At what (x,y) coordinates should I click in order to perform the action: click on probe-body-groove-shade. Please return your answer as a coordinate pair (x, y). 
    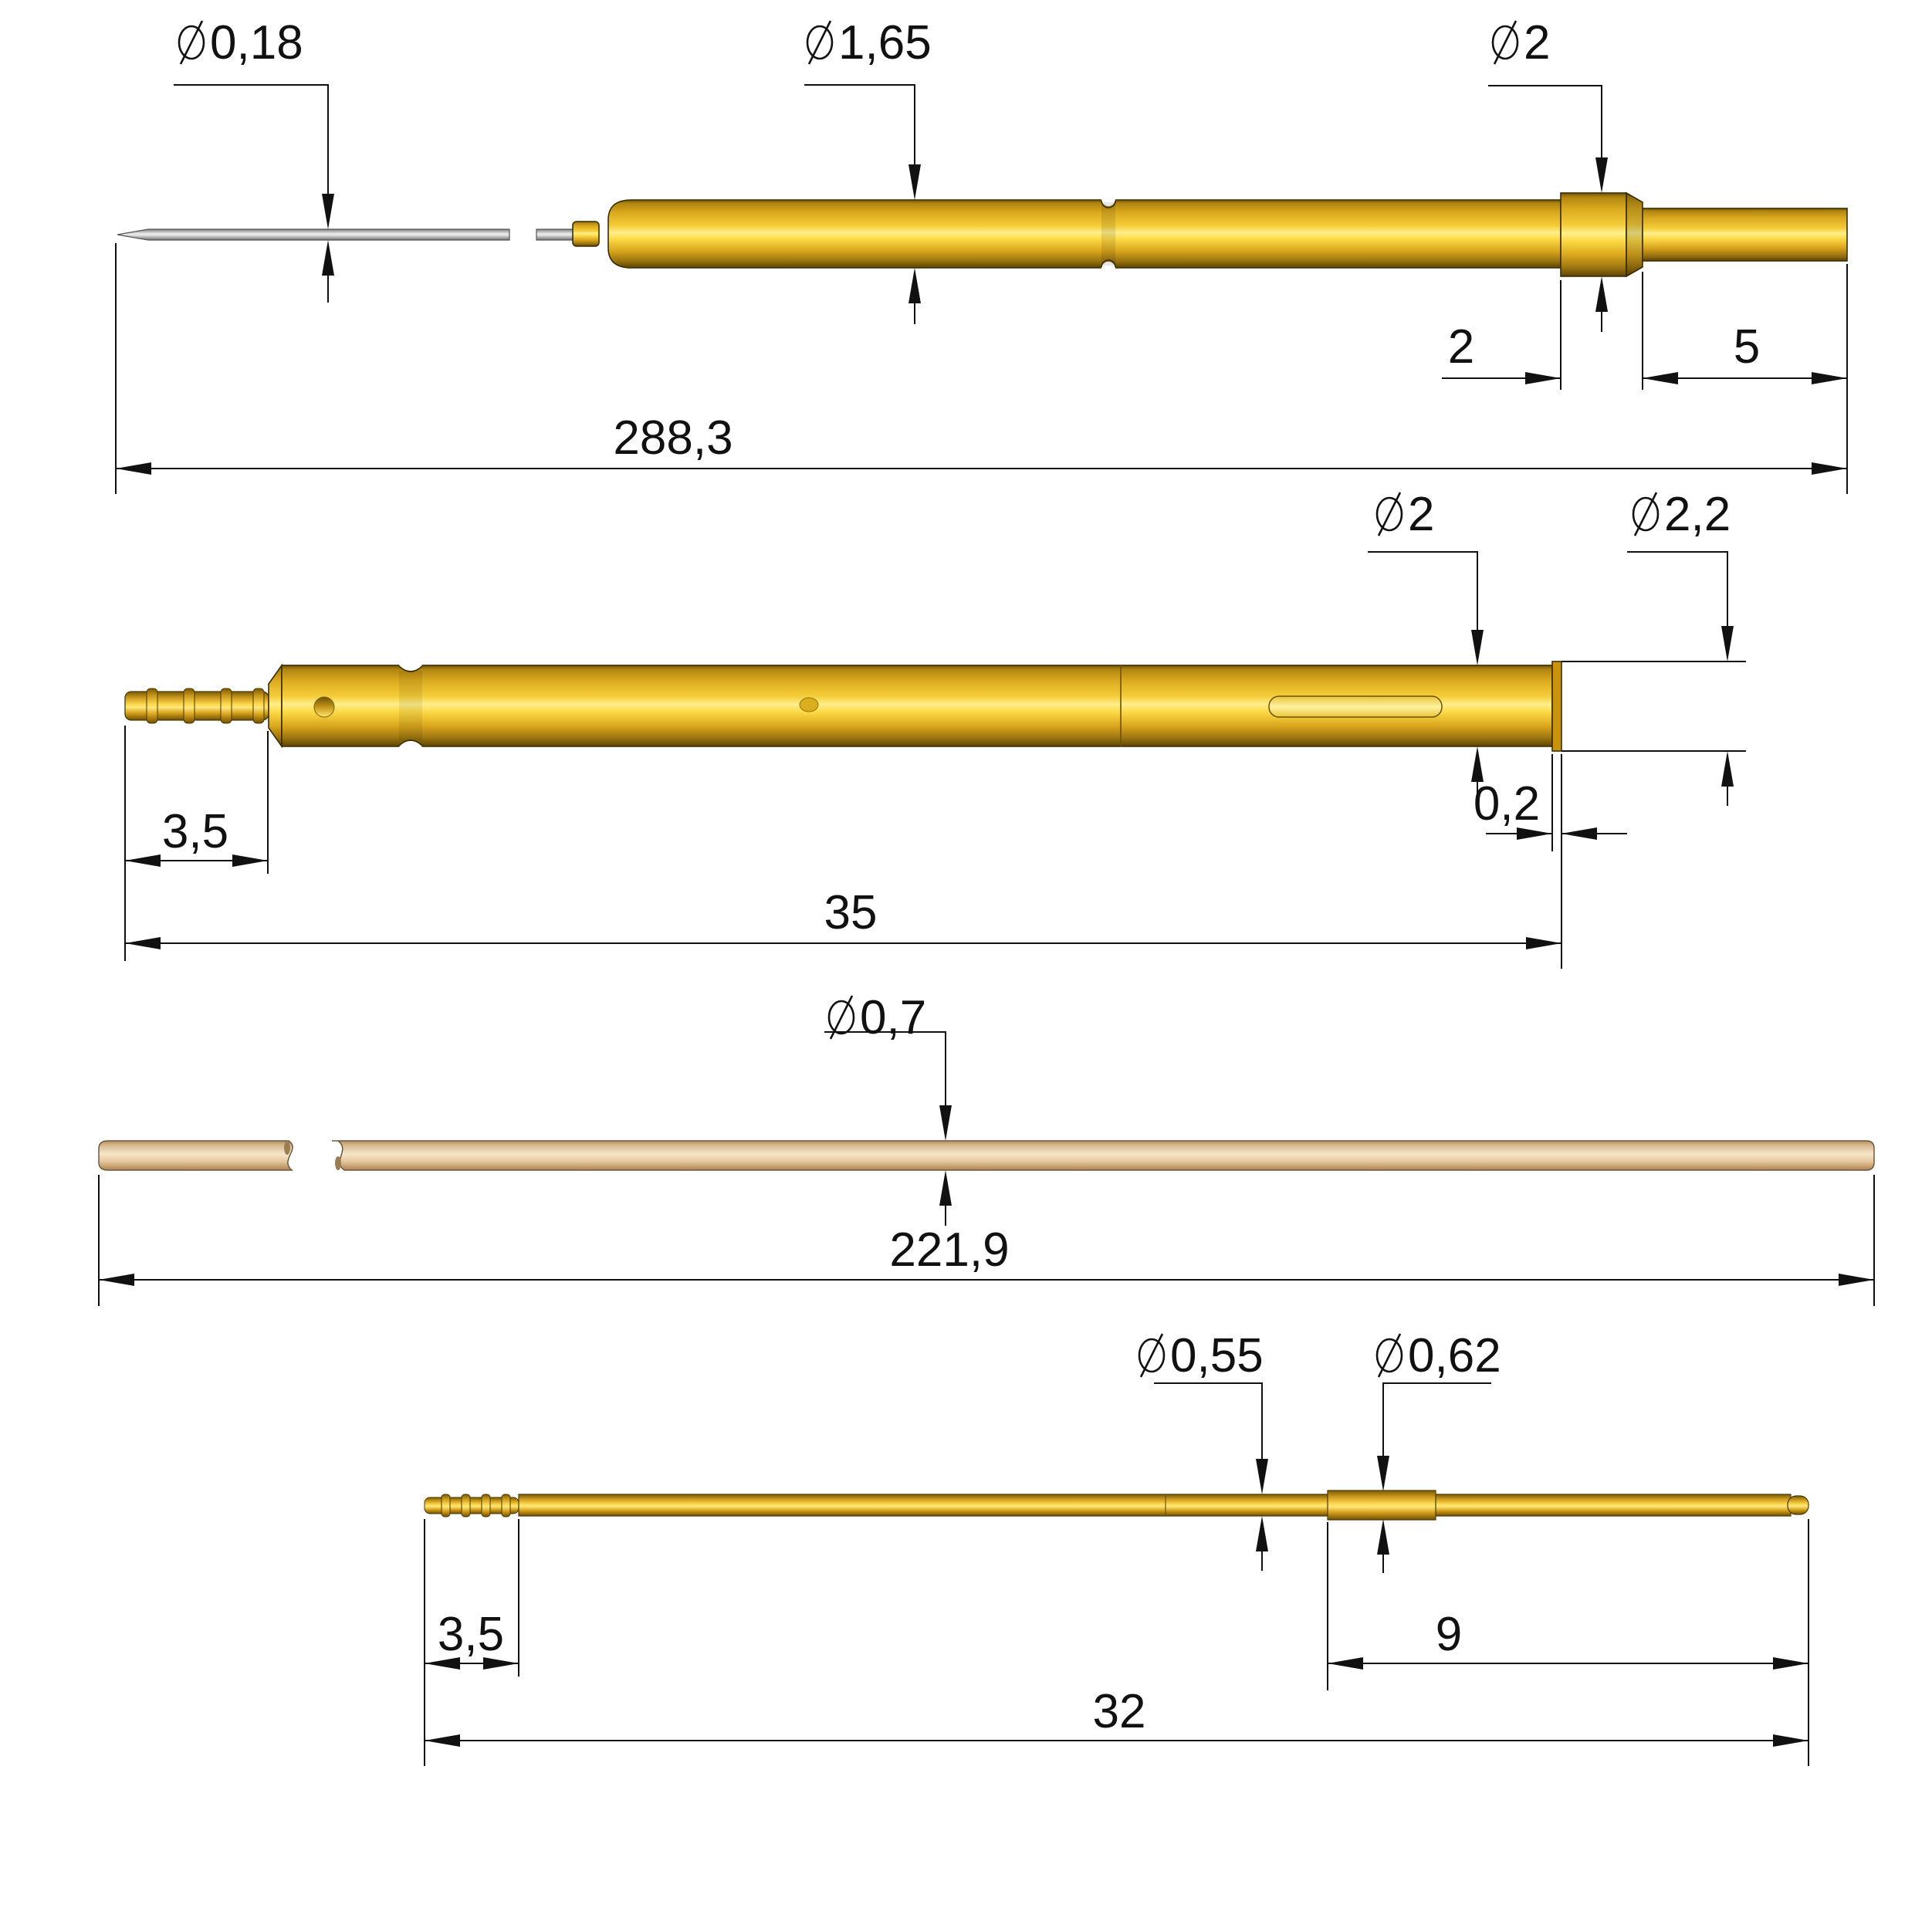
    Looking at the image, I should click on (1108, 234).